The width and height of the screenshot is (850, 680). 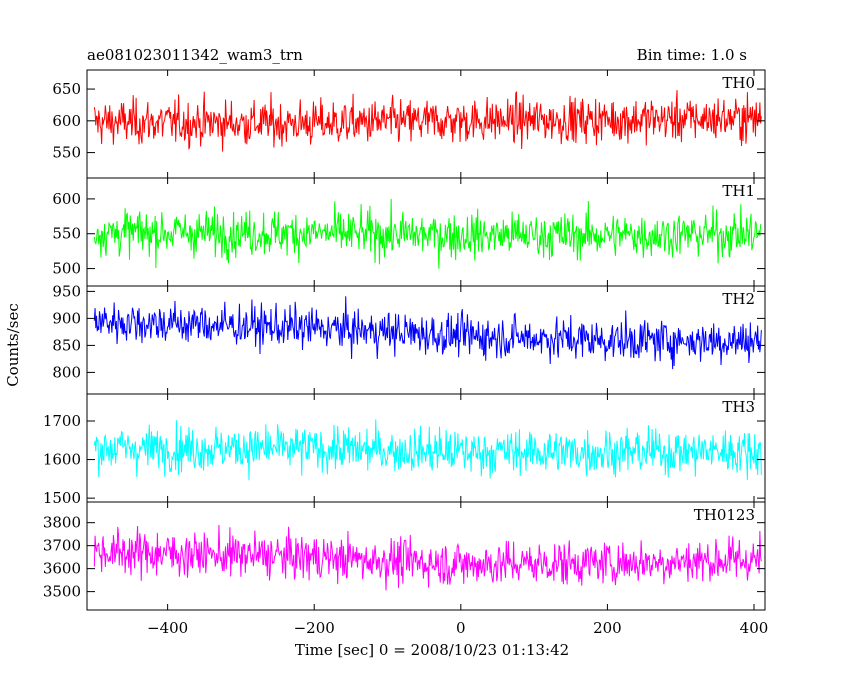 I want to click on y-tick-label: 3500, so click(x=62, y=592).